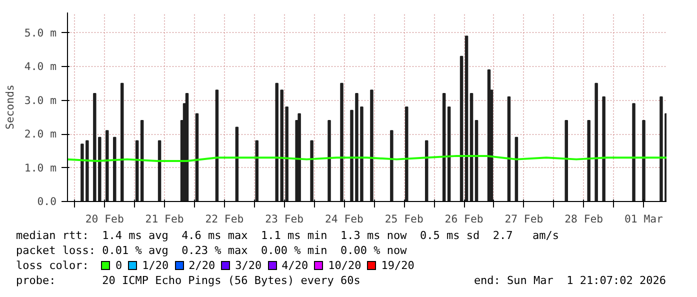 This screenshot has height=297, width=697. What do you see at coordinates (202, 265) in the screenshot?
I see `legend-label: 2/20` at bounding box center [202, 265].